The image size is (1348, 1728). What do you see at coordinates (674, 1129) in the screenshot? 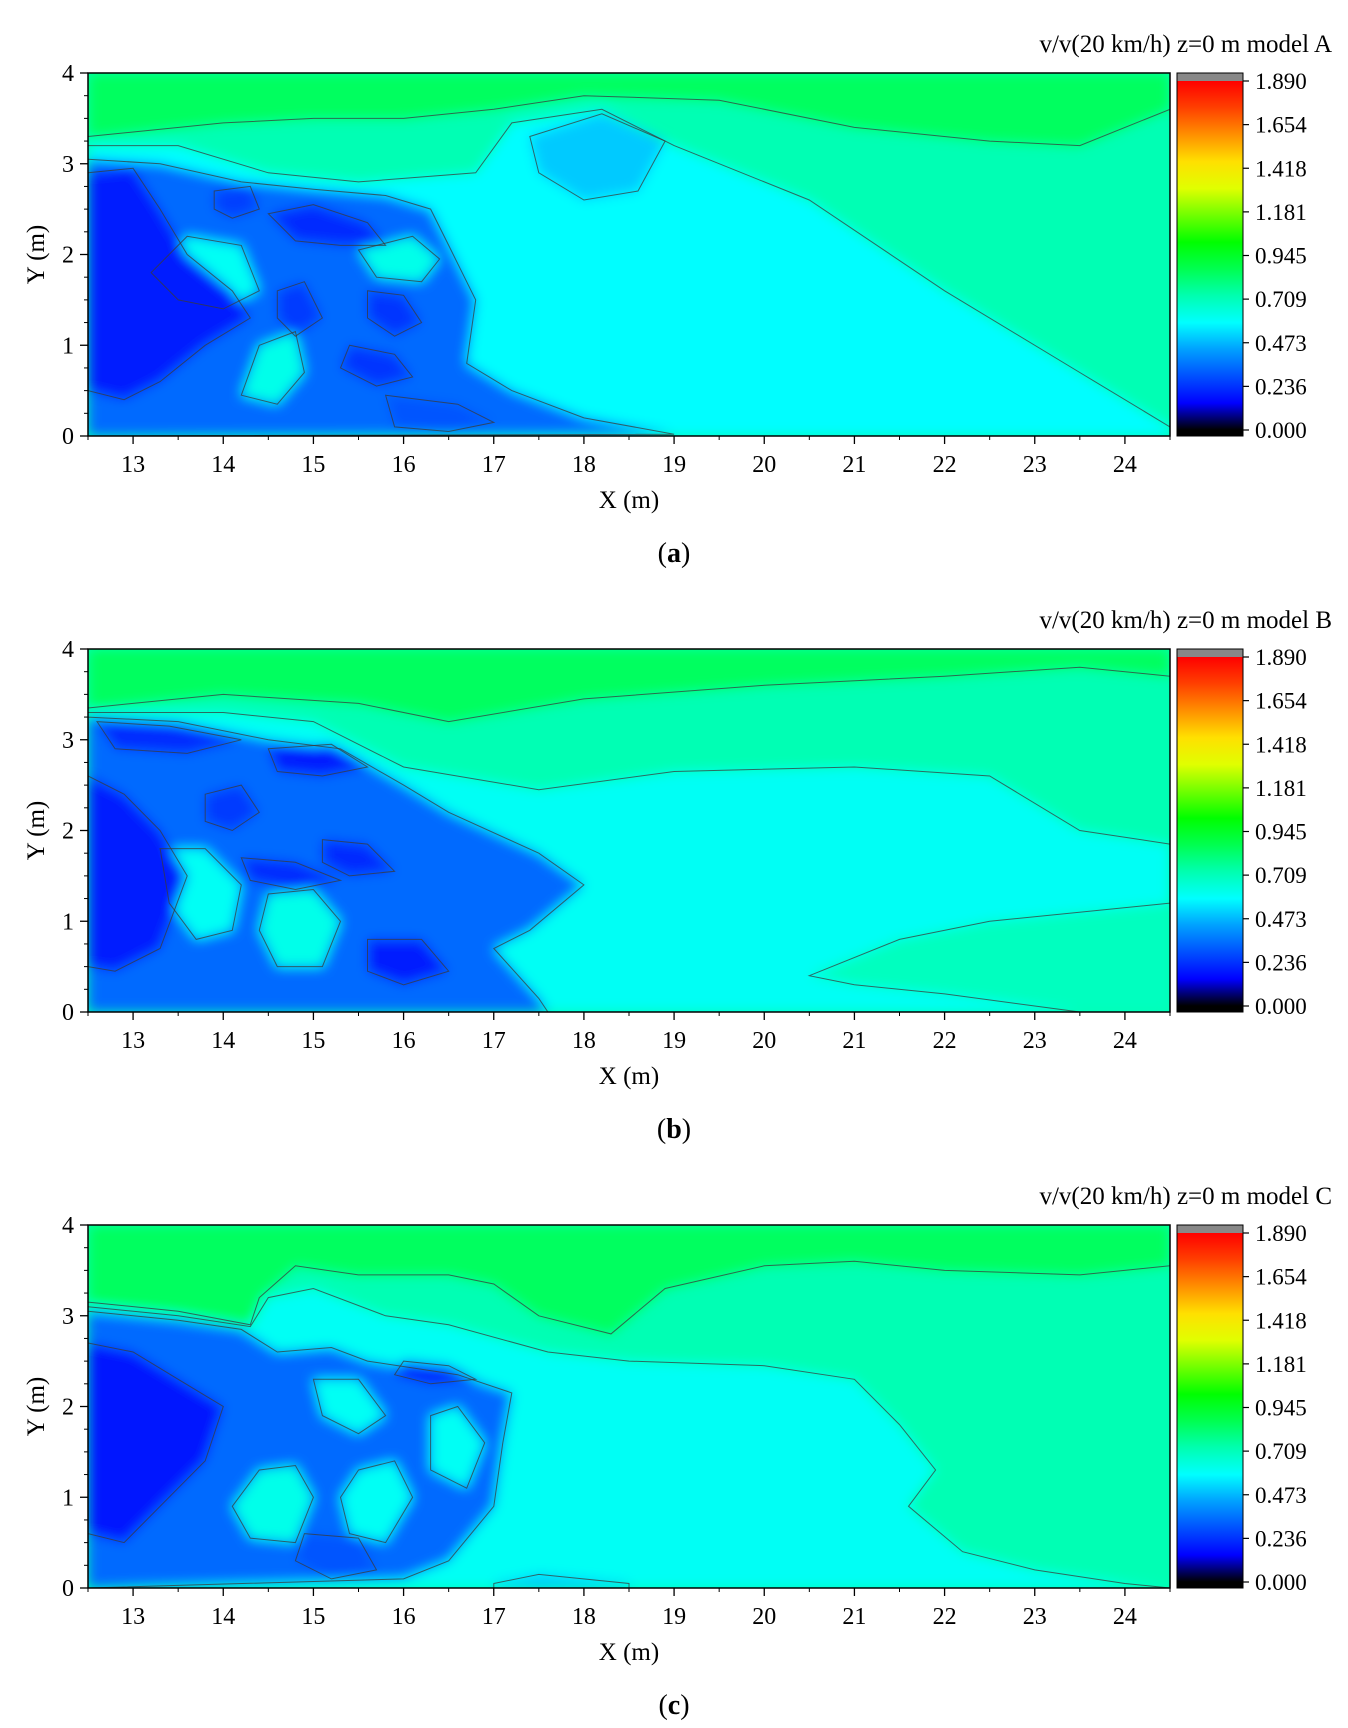
I see `panel-caption: (b)` at bounding box center [674, 1129].